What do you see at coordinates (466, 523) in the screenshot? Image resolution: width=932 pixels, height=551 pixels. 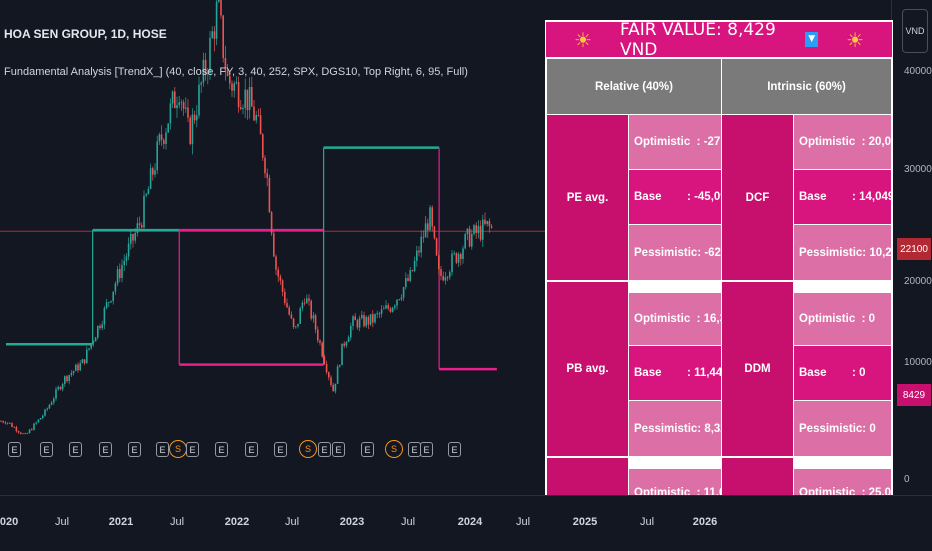 I see `time-axis` at bounding box center [466, 523].